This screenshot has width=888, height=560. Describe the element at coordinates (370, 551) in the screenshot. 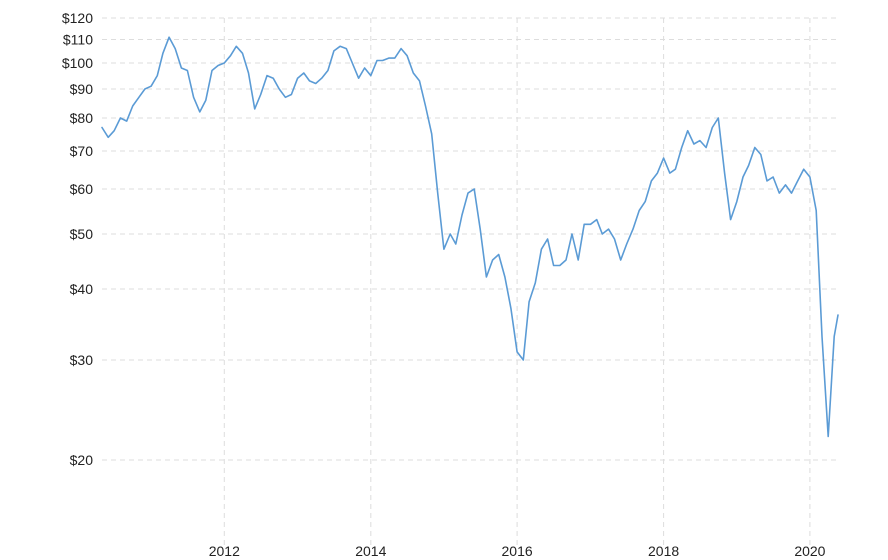

I see `x-tick-label: 2014` at that location.